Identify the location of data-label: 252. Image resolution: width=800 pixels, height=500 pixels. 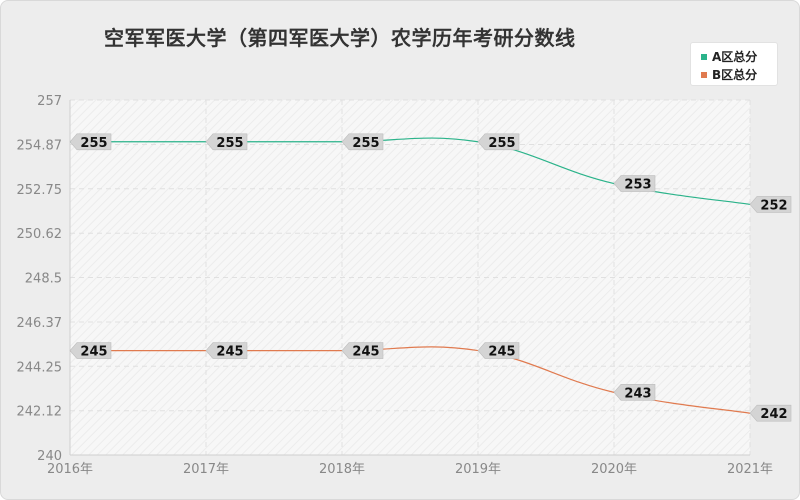
(770, 204).